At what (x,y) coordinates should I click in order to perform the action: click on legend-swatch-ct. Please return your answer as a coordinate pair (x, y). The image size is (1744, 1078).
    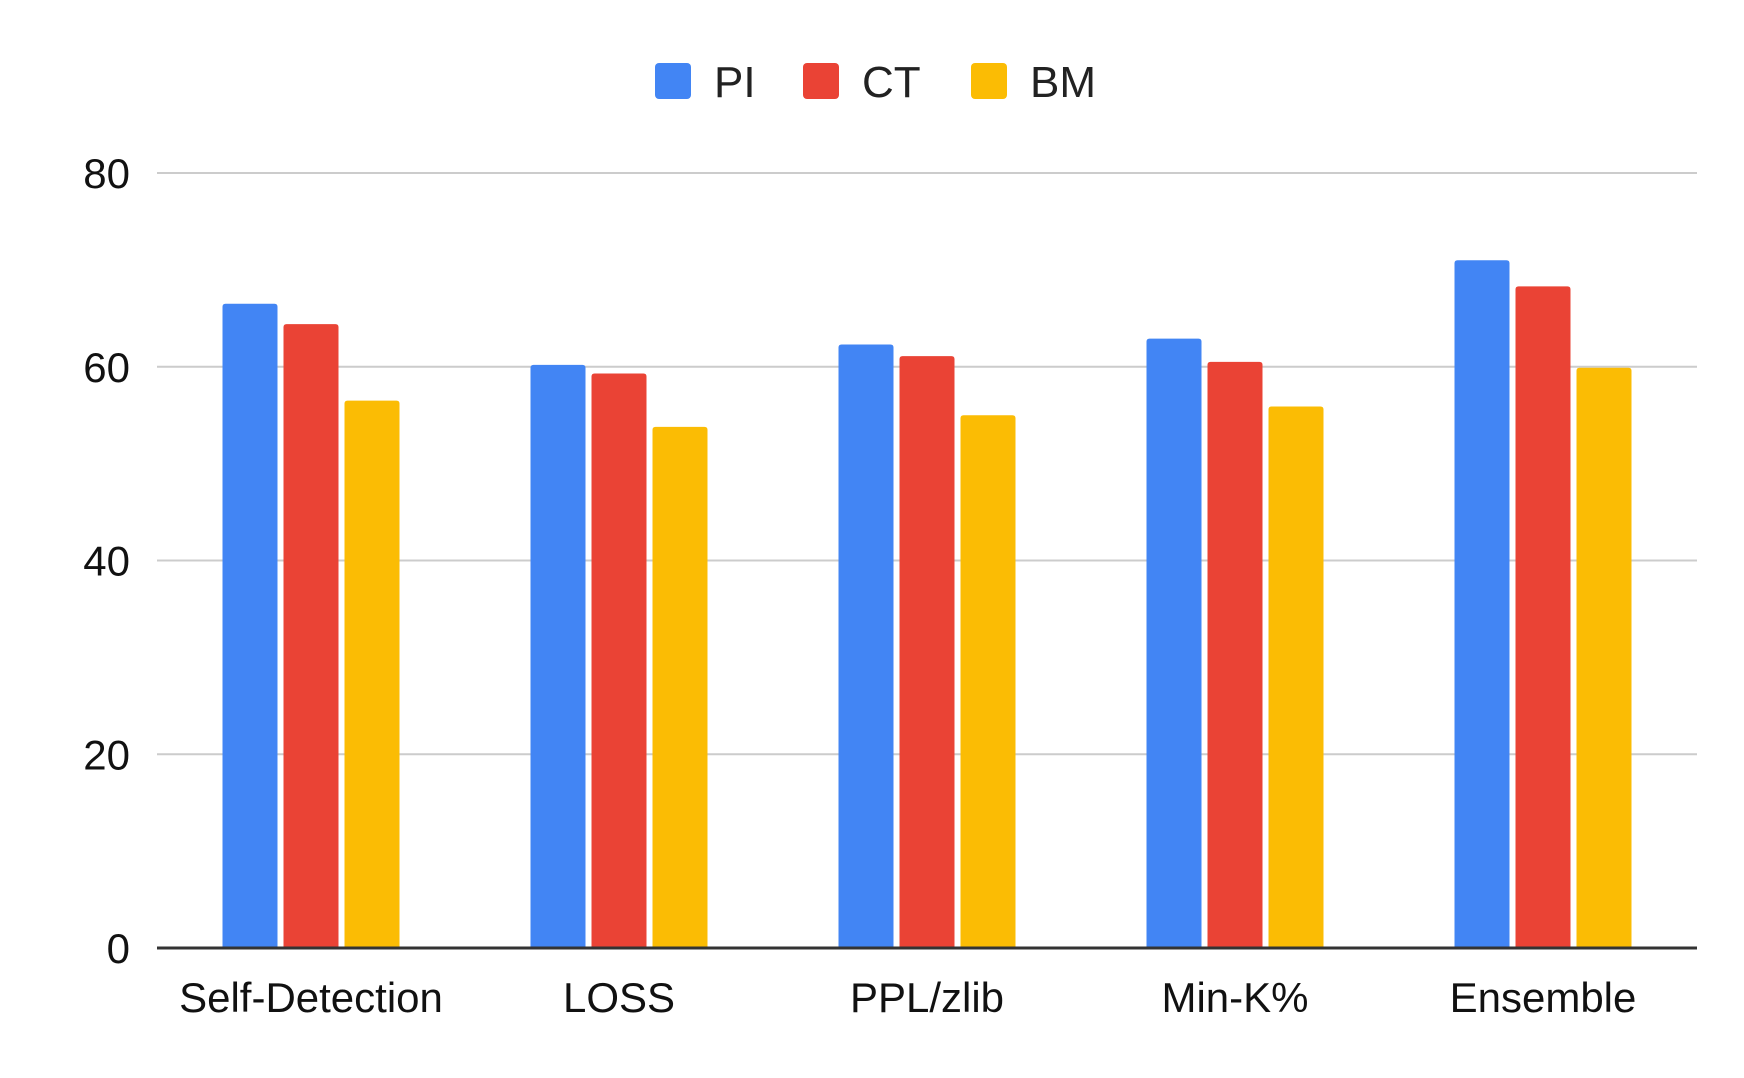
    Looking at the image, I should click on (821, 81).